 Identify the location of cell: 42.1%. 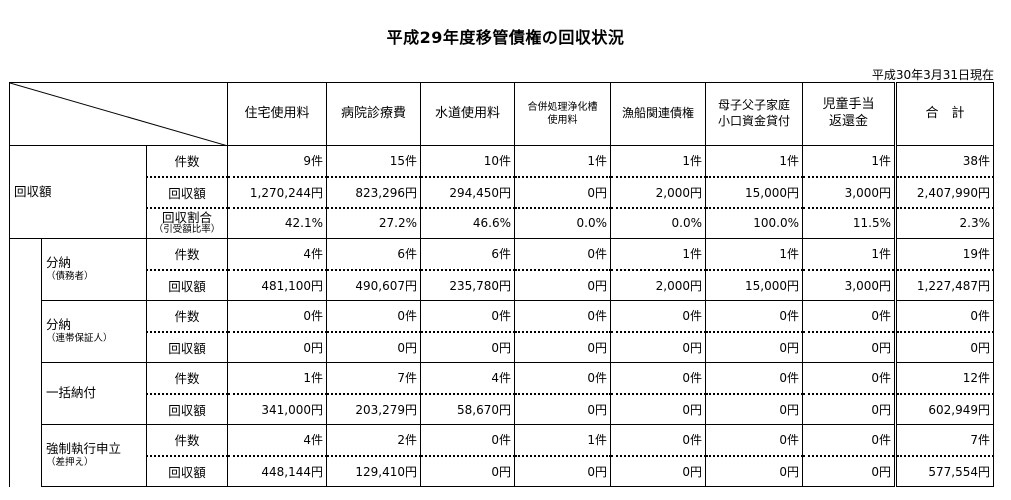
(277, 223).